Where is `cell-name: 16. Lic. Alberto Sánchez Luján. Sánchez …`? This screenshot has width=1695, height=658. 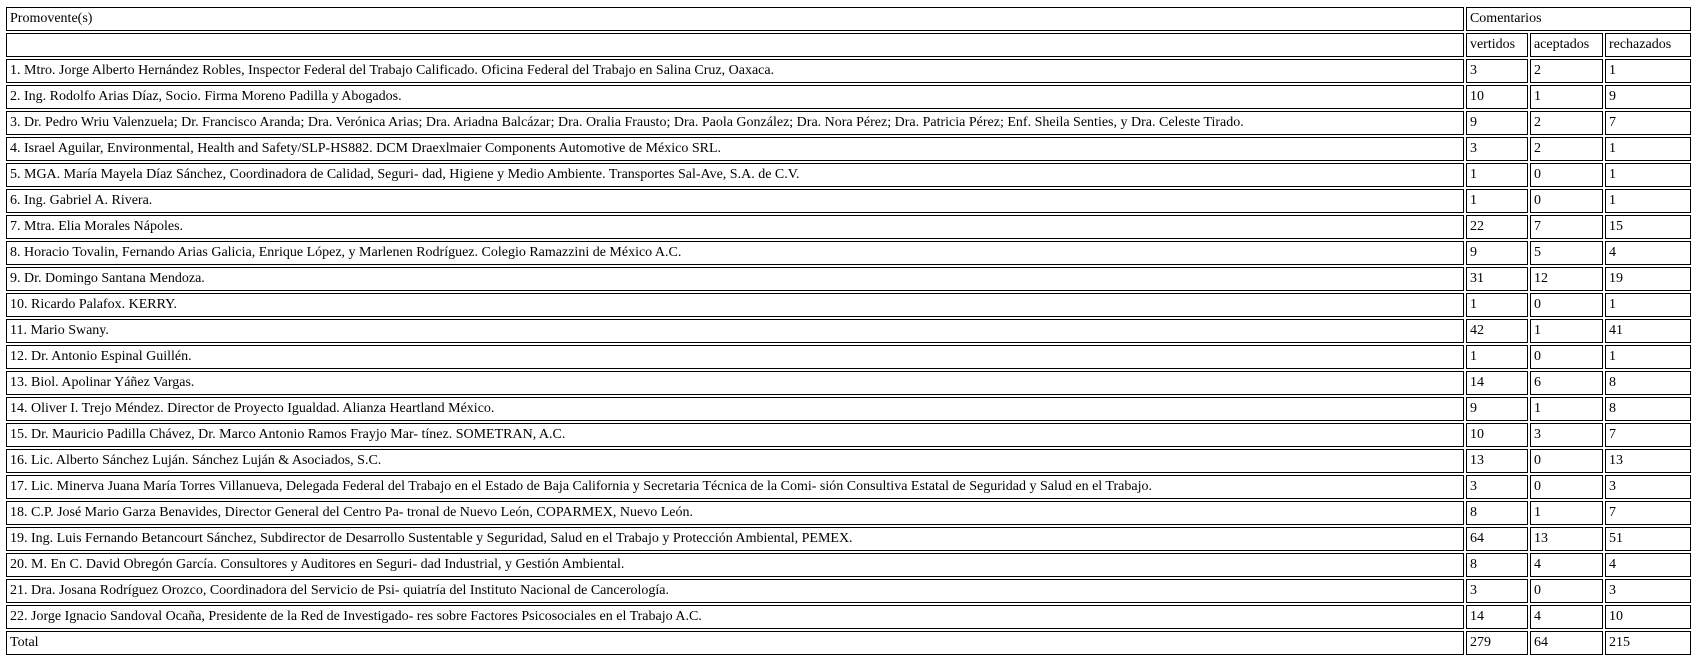
cell-name: 16. Lic. Alberto Sánchez Luján. Sánchez … is located at coordinates (735, 461).